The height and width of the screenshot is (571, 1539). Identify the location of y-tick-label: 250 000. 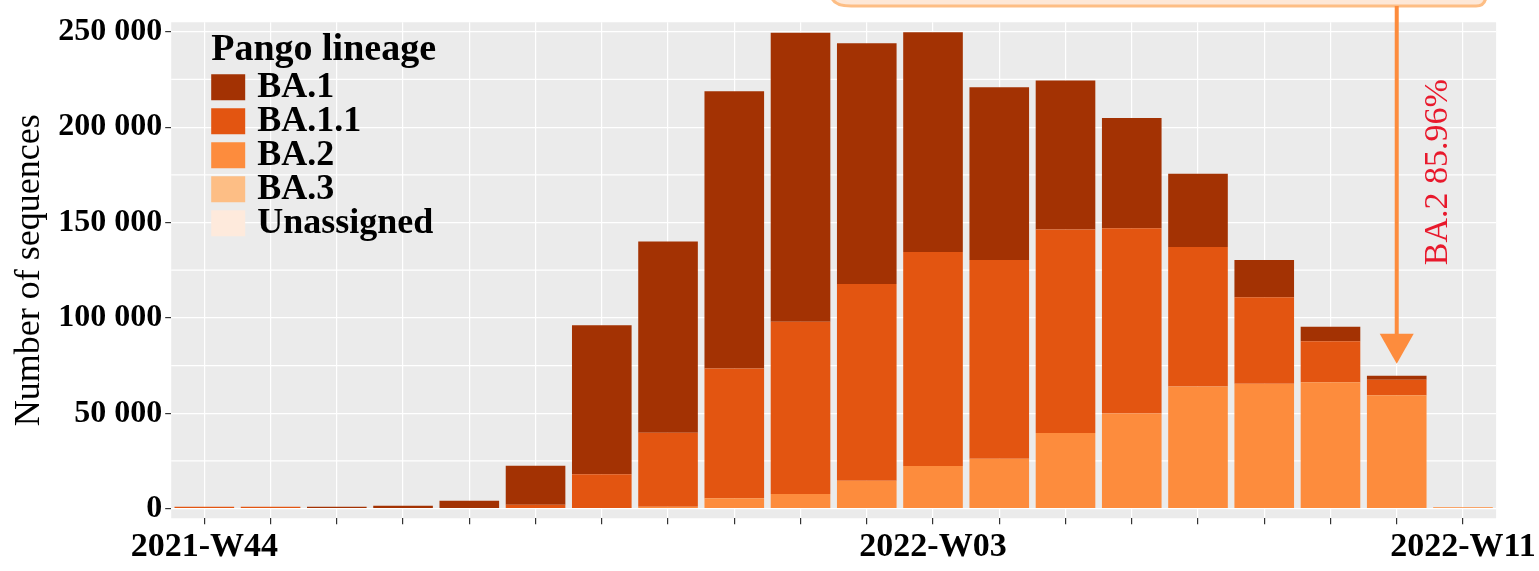
(110, 29).